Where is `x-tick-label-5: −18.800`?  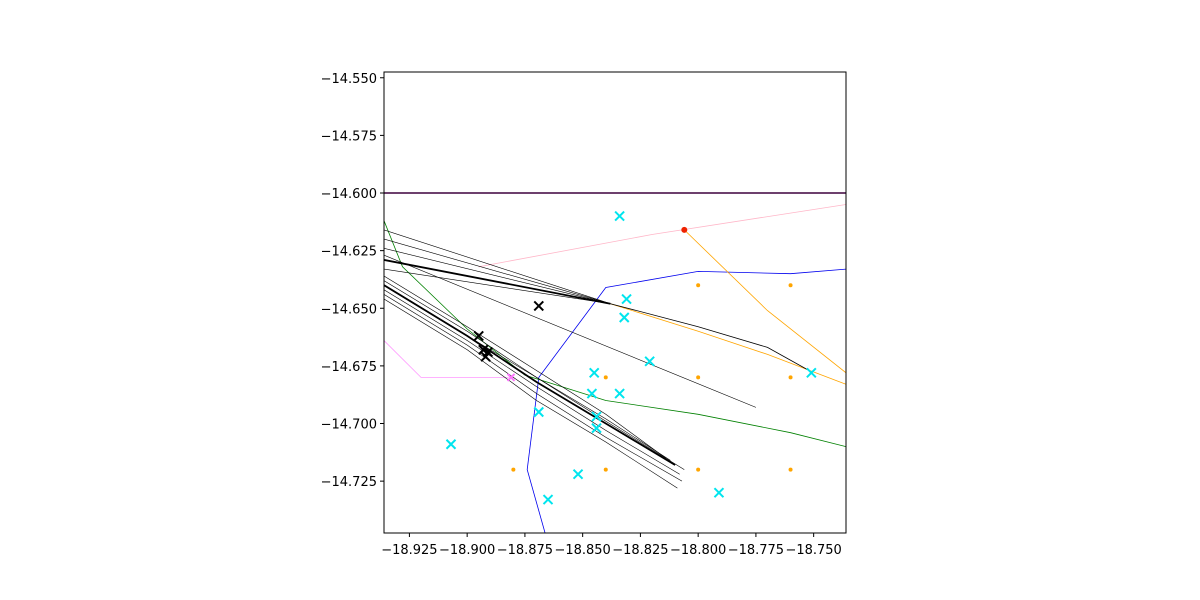 x-tick-label-5: −18.800 is located at coordinates (698, 550).